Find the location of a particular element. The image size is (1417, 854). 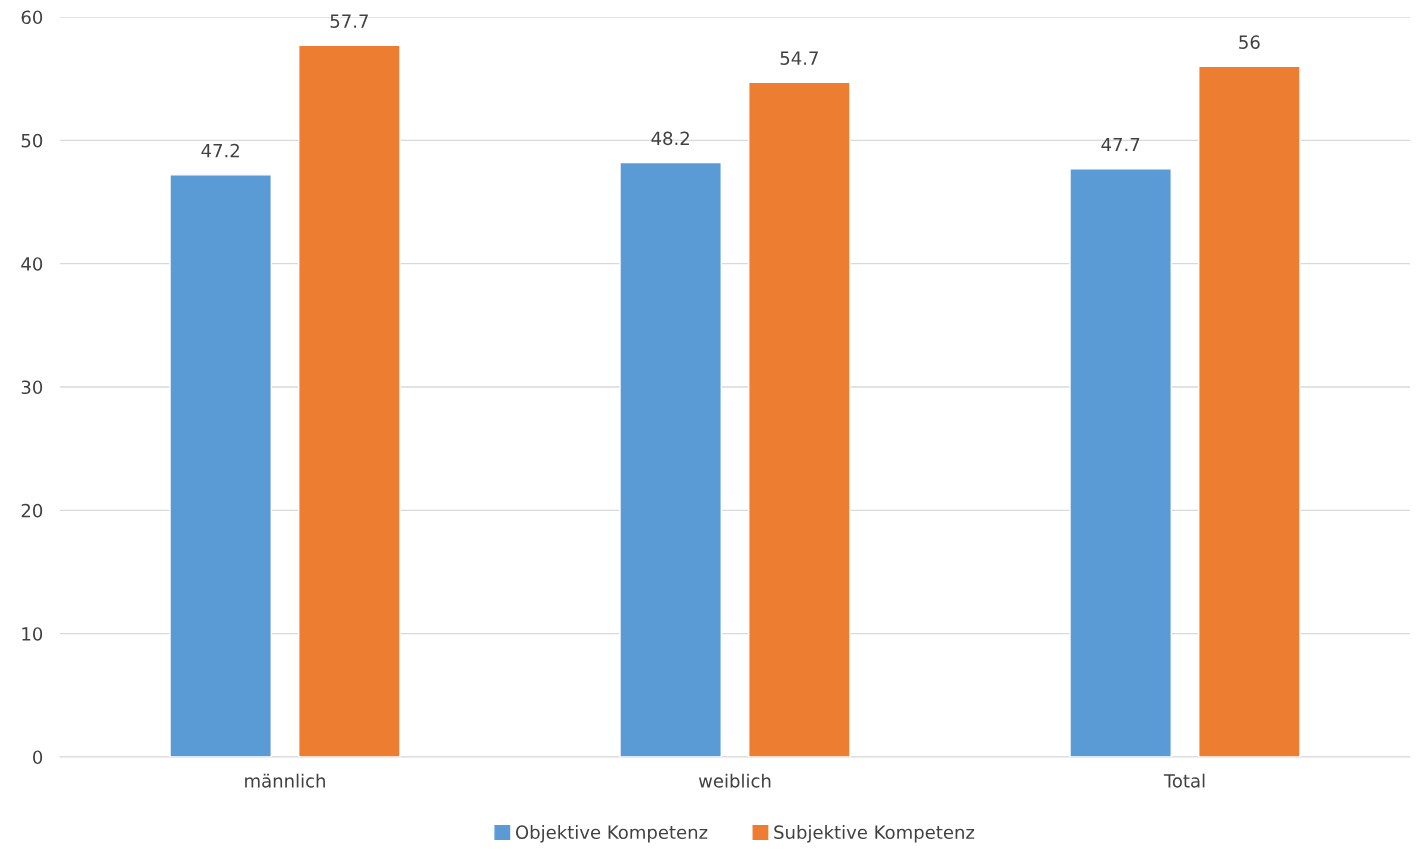

y-tick-label: 20 is located at coordinates (32, 510).